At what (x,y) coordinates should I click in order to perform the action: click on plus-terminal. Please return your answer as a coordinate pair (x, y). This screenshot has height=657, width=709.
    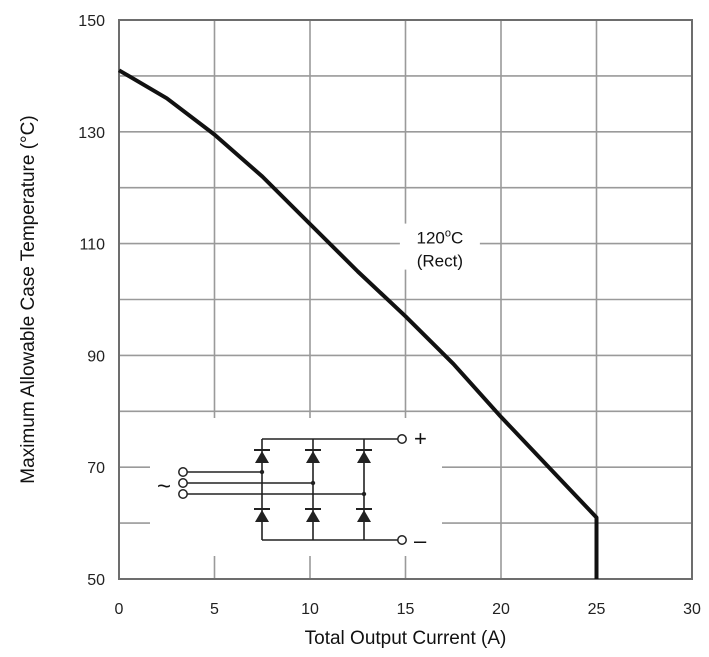
    Looking at the image, I should click on (402, 439).